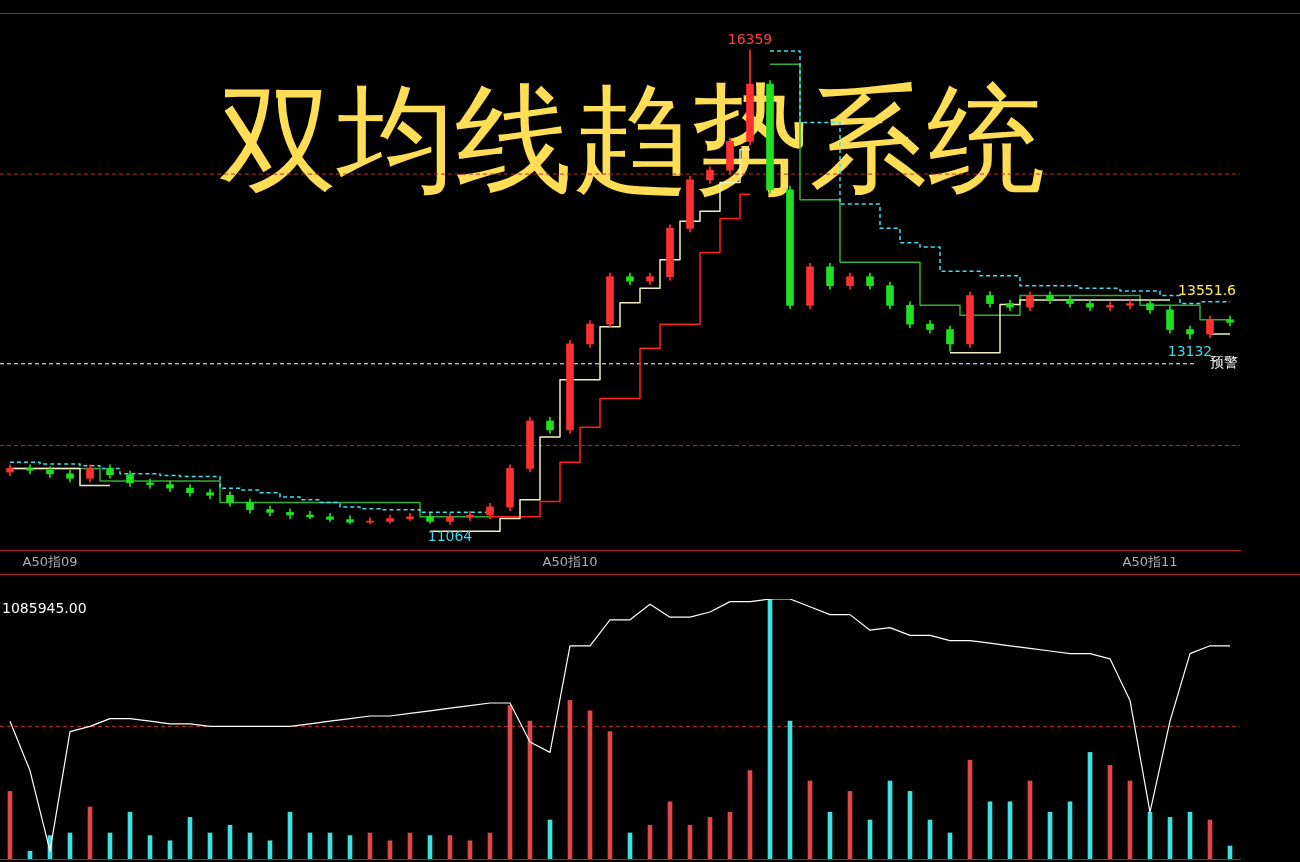  Describe the element at coordinates (50, 561) in the screenshot. I see `x-tick-label: A50指09` at that location.